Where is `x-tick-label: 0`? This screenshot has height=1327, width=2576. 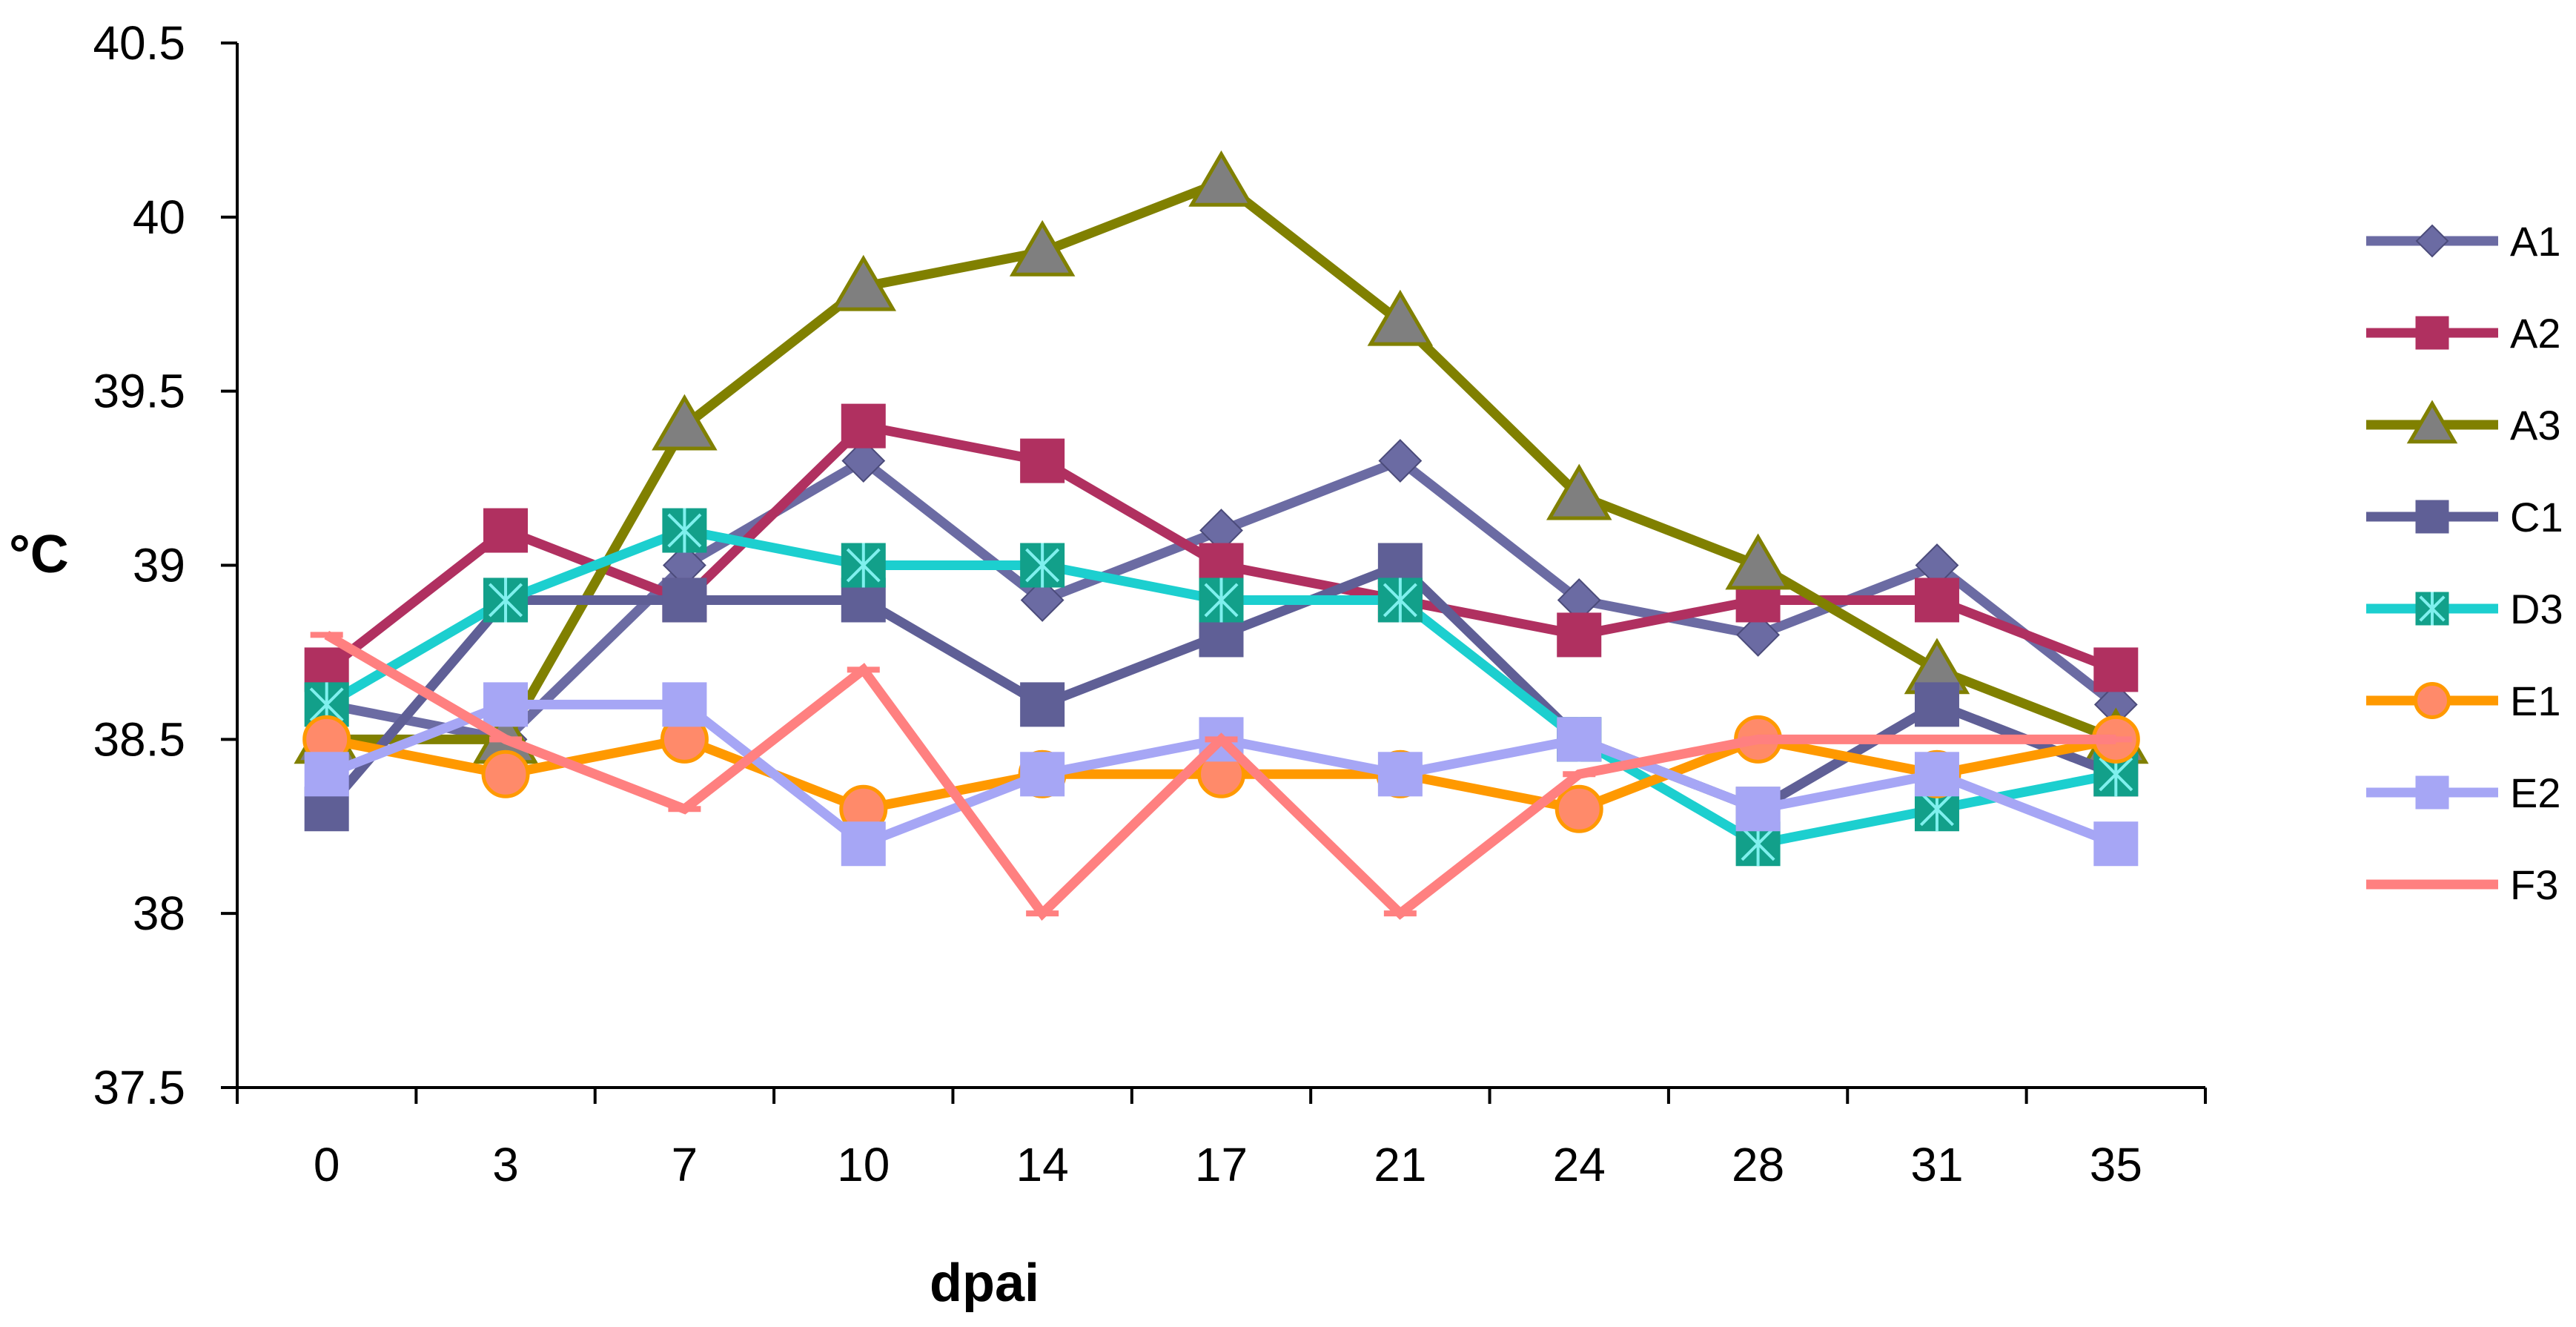
x-tick-label: 0 is located at coordinates (327, 1164).